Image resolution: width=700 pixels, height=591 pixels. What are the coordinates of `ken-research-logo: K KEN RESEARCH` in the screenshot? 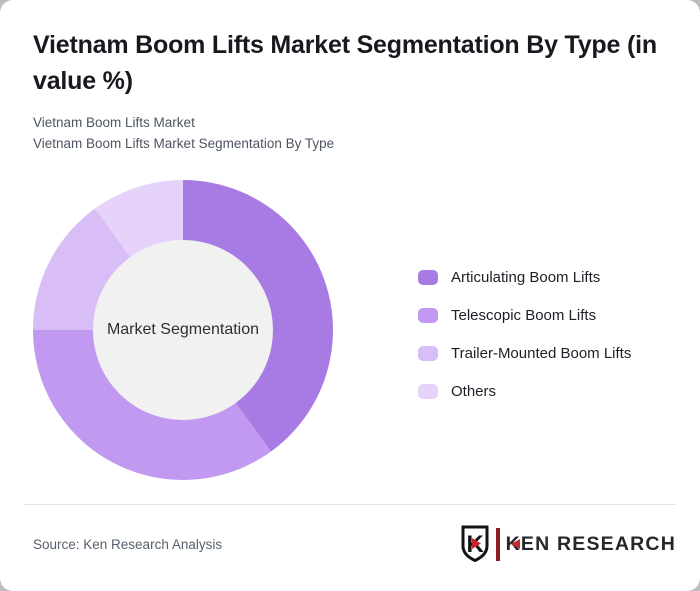 It's located at (568, 544).